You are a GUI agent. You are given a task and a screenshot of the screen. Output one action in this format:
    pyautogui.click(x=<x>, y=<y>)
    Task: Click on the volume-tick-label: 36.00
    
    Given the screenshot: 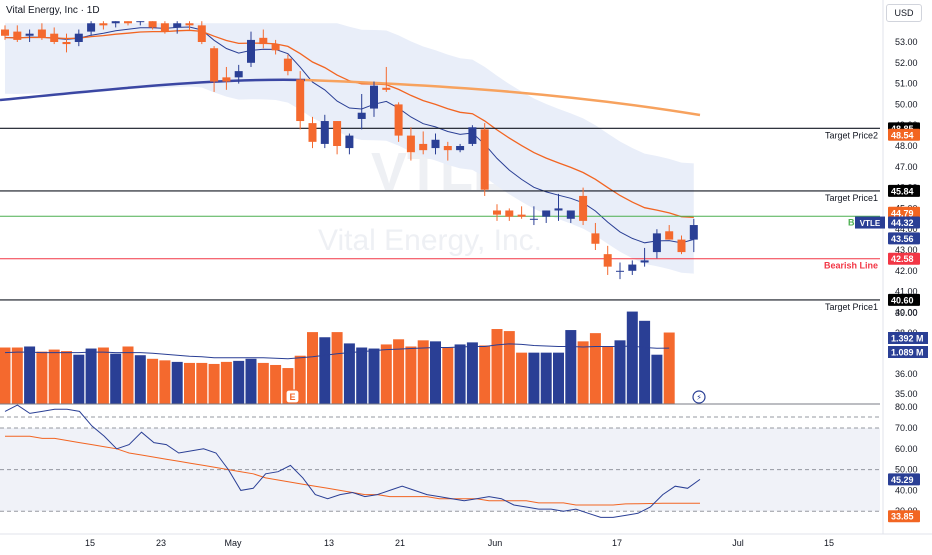 What is the action you would take?
    pyautogui.click(x=906, y=374)
    